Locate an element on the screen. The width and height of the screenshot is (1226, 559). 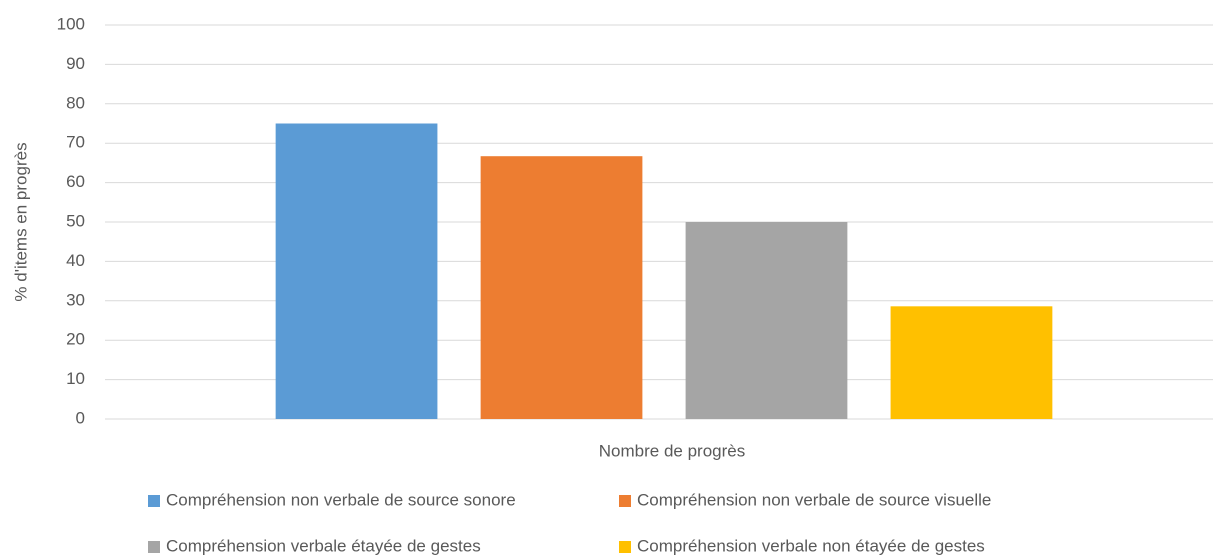
y-tick-label: 20 is located at coordinates (75, 339).